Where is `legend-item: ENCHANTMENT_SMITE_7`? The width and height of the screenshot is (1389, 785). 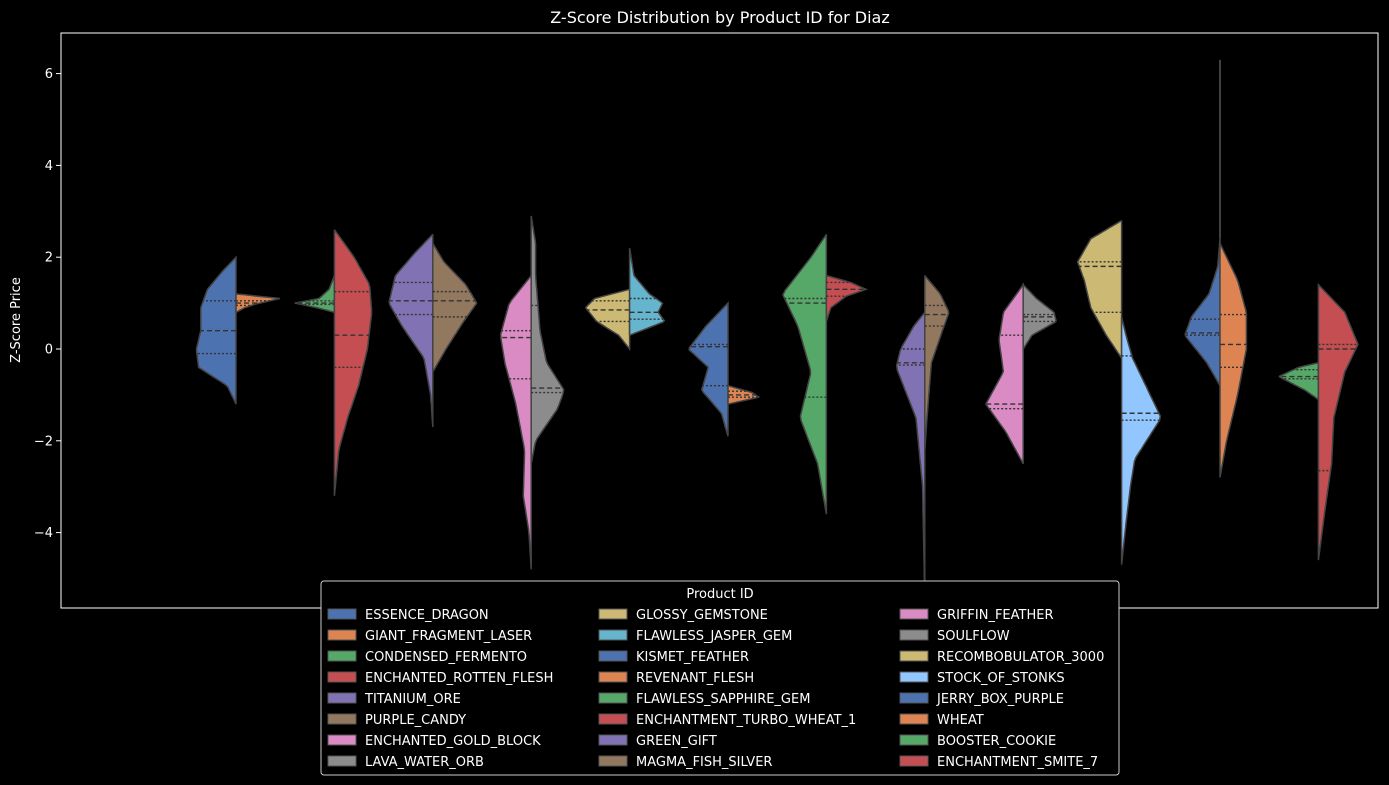 legend-item: ENCHANTMENT_SMITE_7 is located at coordinates (998, 762).